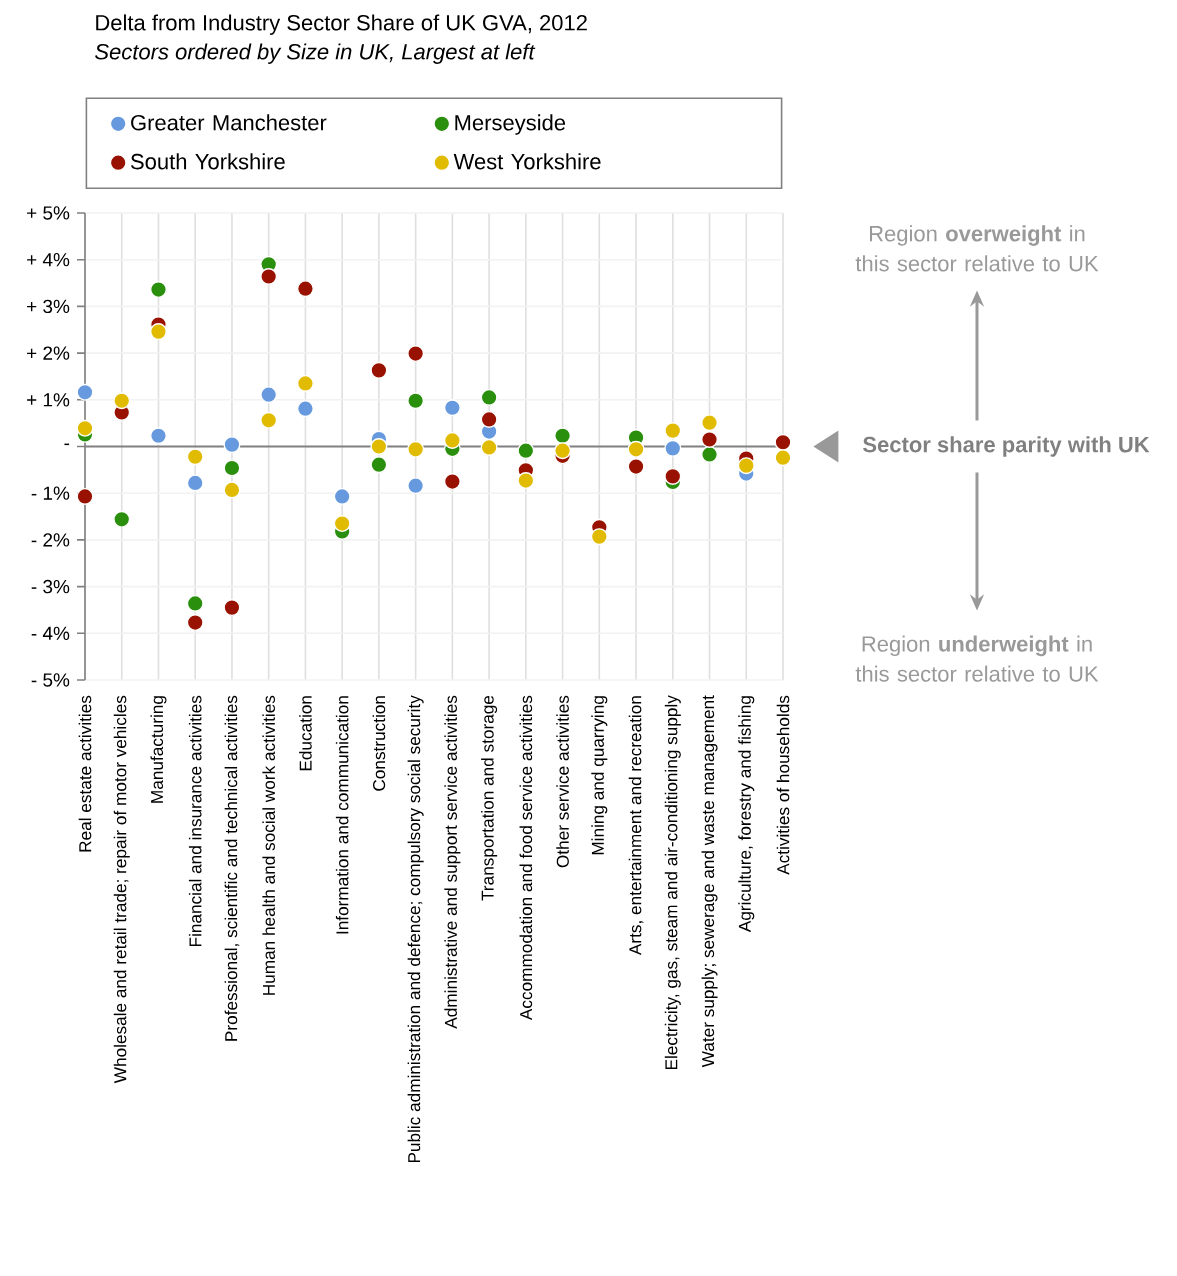  What do you see at coordinates (268, 845) in the screenshot?
I see `x-tick-label: Human health and social work activities` at bounding box center [268, 845].